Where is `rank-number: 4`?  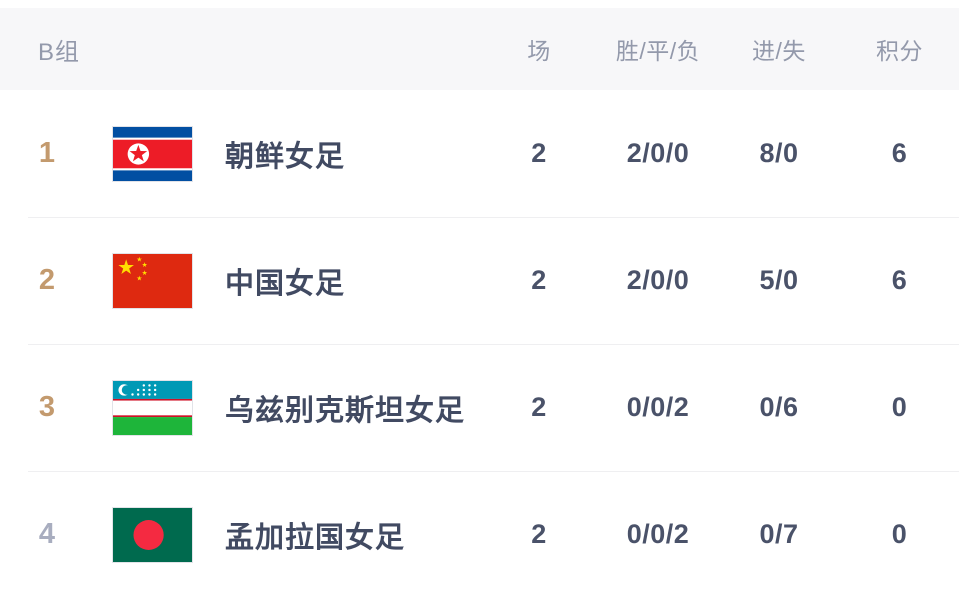 rank-number: 4 is located at coordinates (47, 534).